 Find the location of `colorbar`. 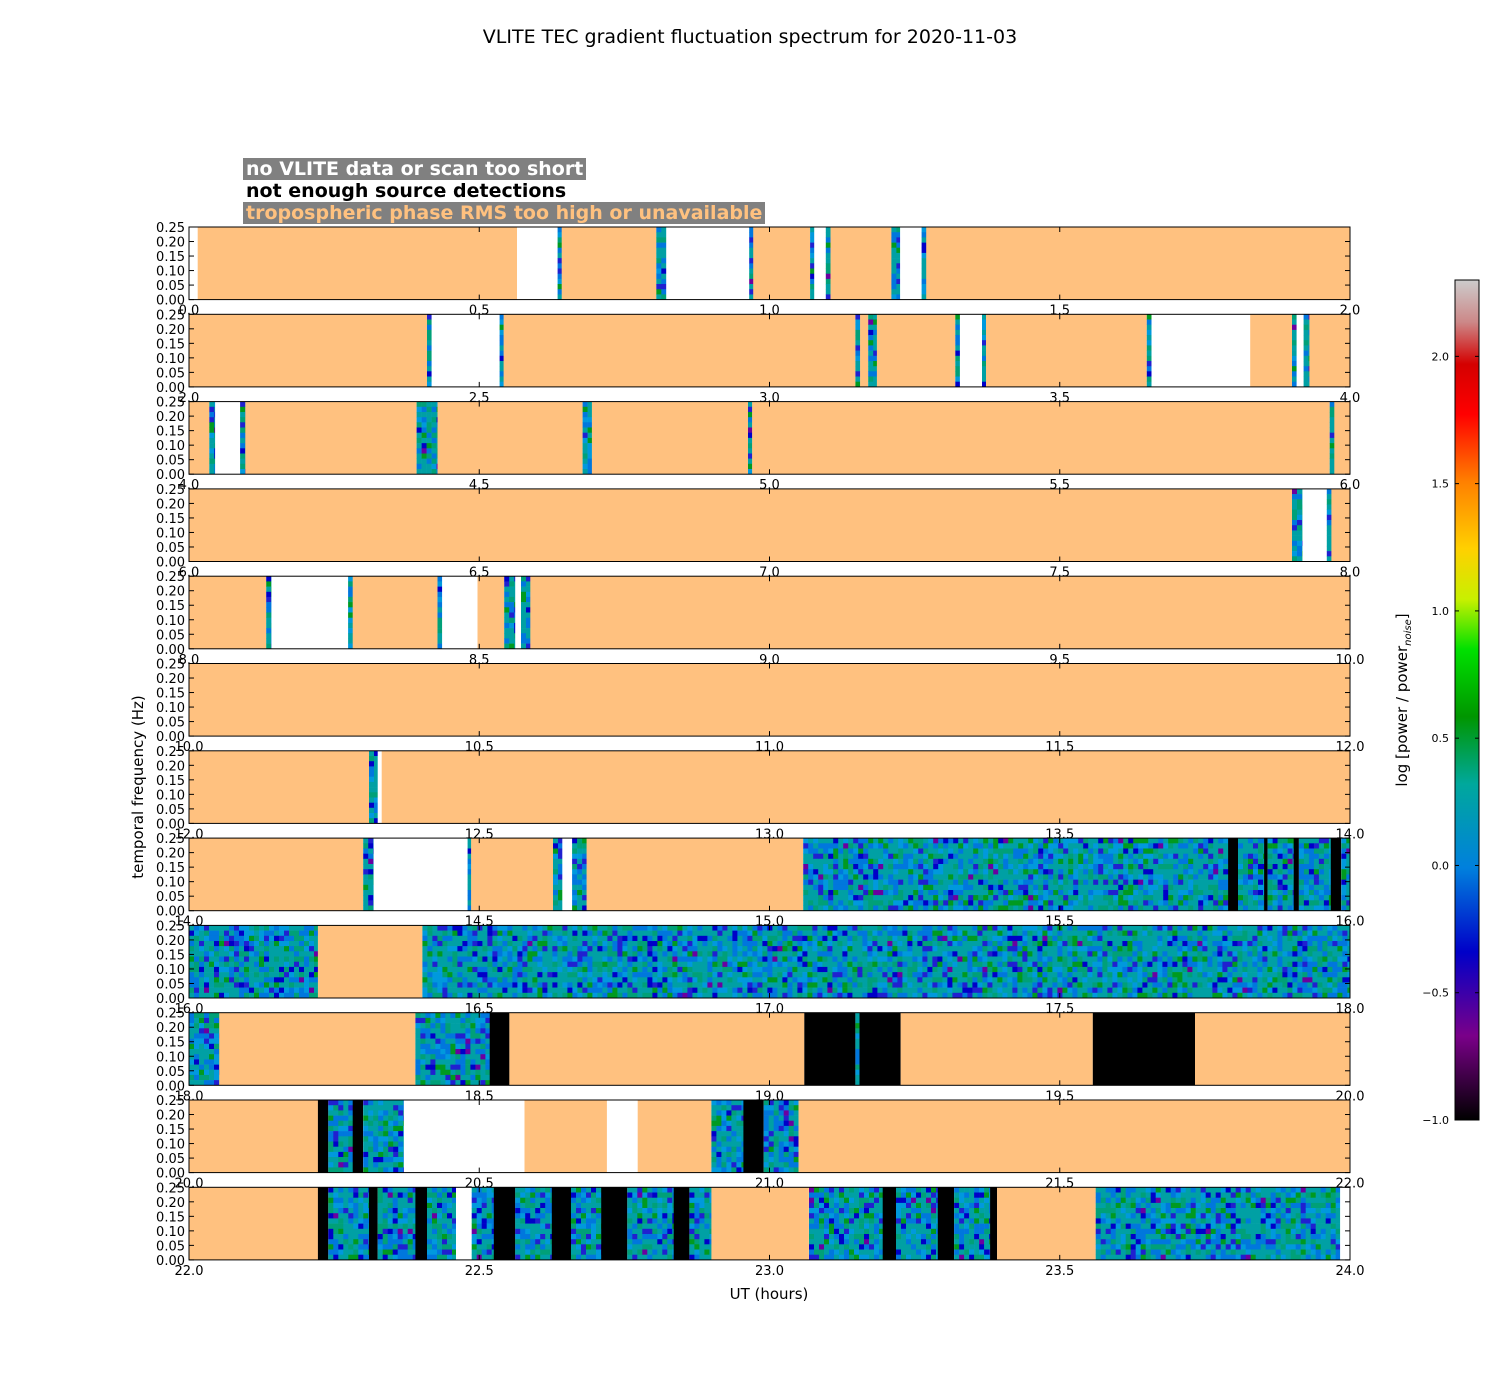

colorbar is located at coordinates (1467, 700).